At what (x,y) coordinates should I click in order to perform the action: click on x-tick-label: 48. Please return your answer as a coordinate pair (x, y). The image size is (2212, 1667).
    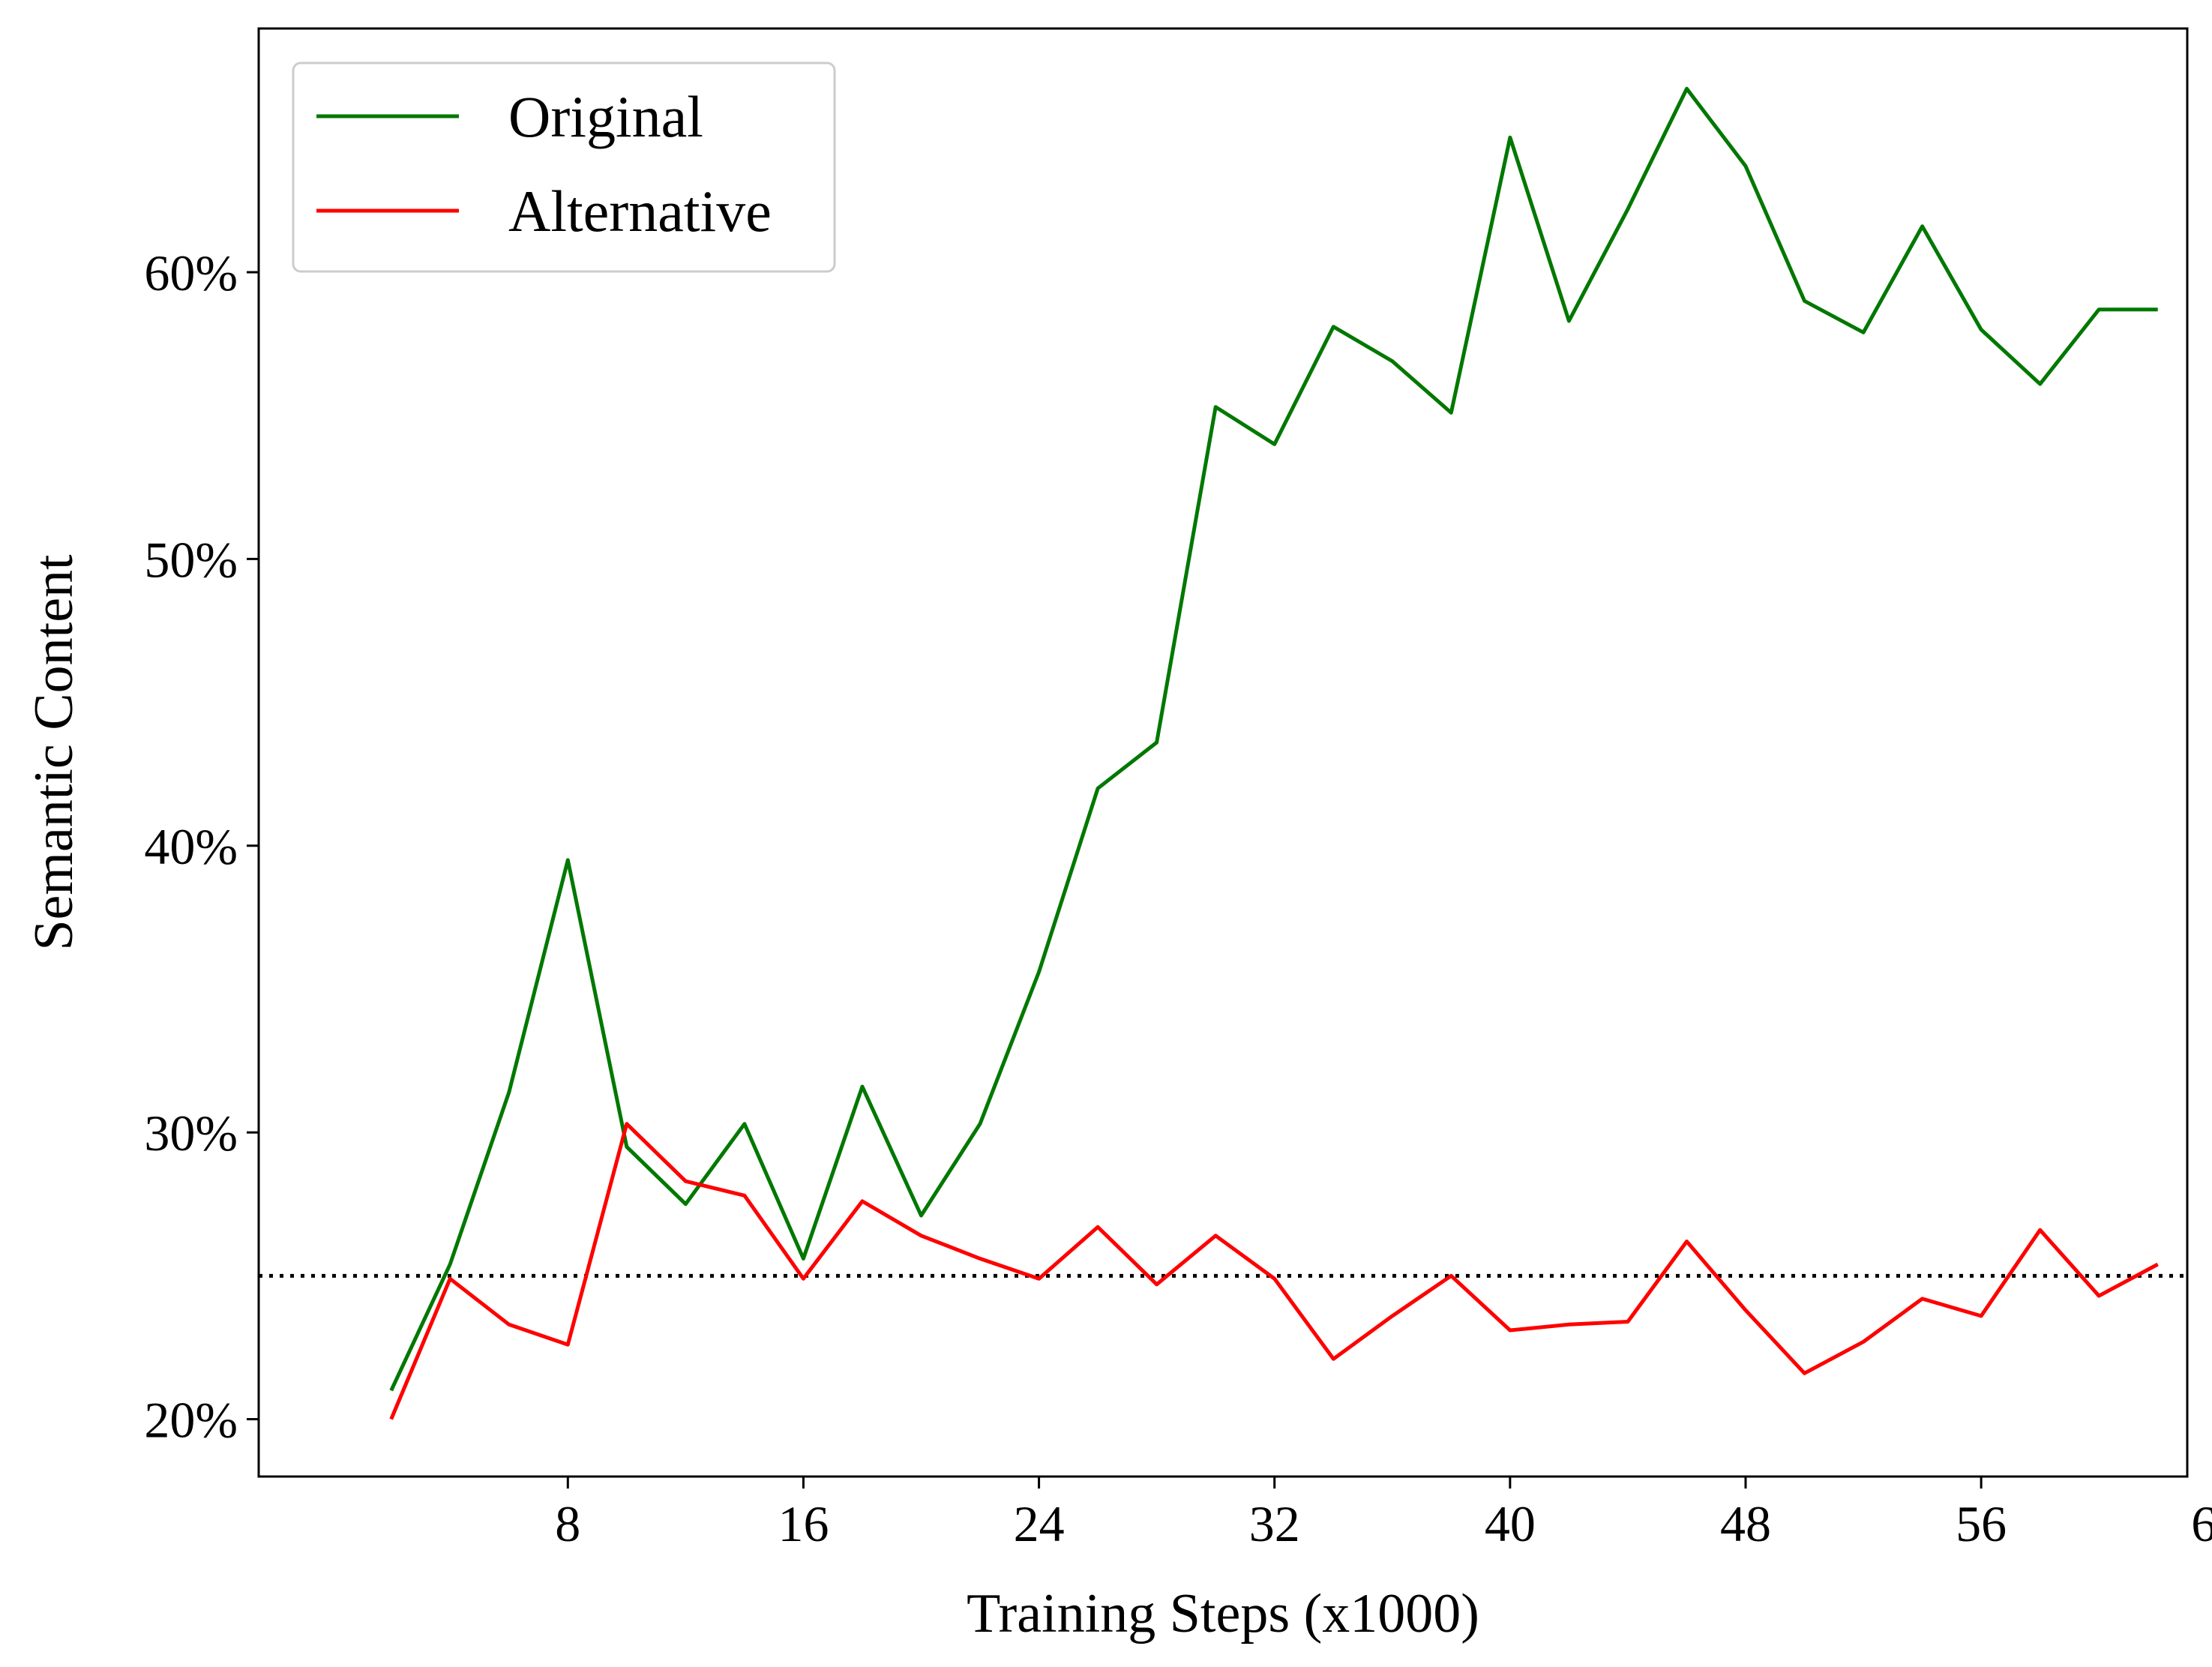
    Looking at the image, I should click on (1745, 1523).